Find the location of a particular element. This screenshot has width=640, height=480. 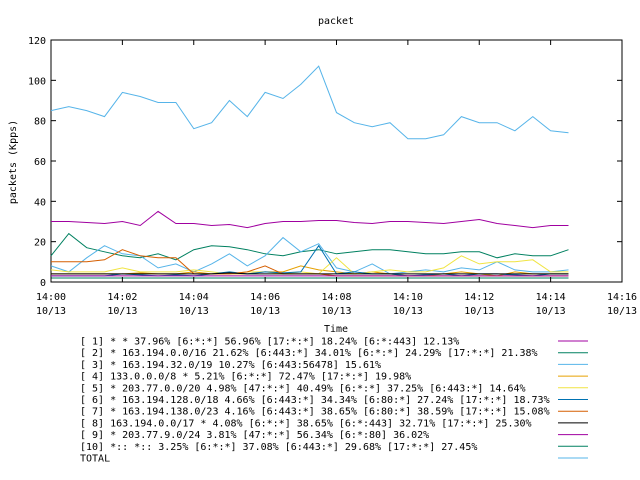

x-tick-label-time: 14:04 is located at coordinates (194, 297).